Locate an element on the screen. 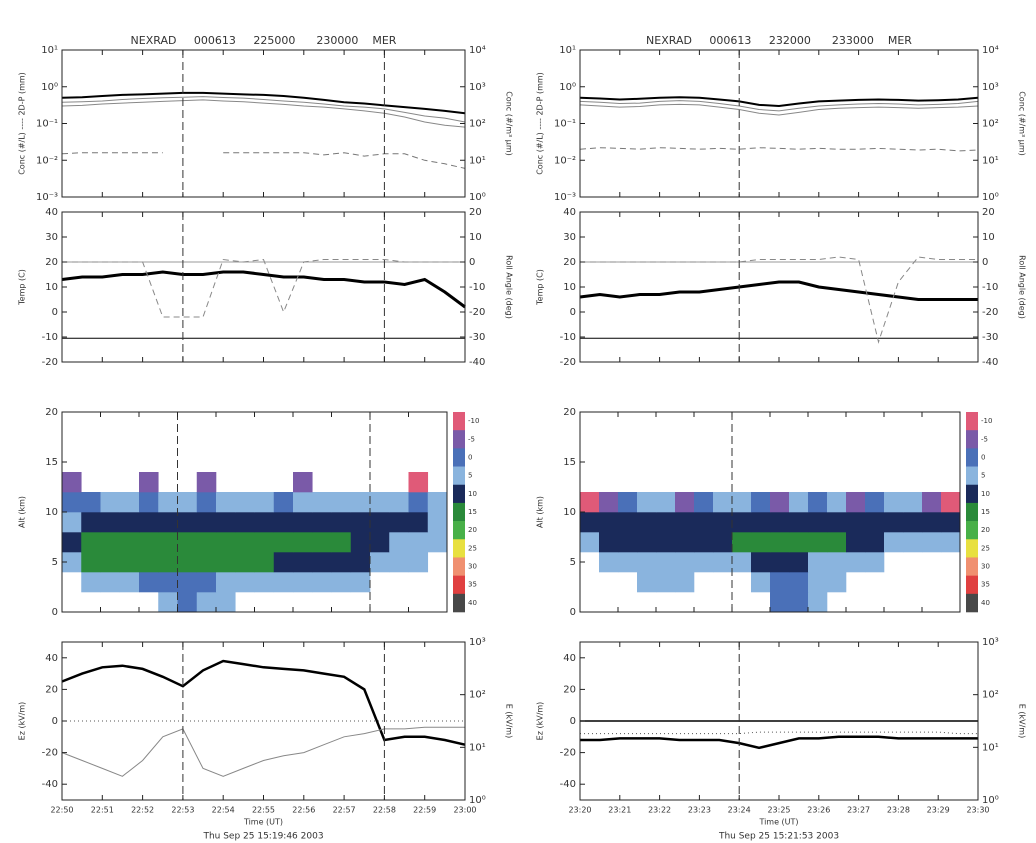  colorbar-label: 20 is located at coordinates (472, 530).